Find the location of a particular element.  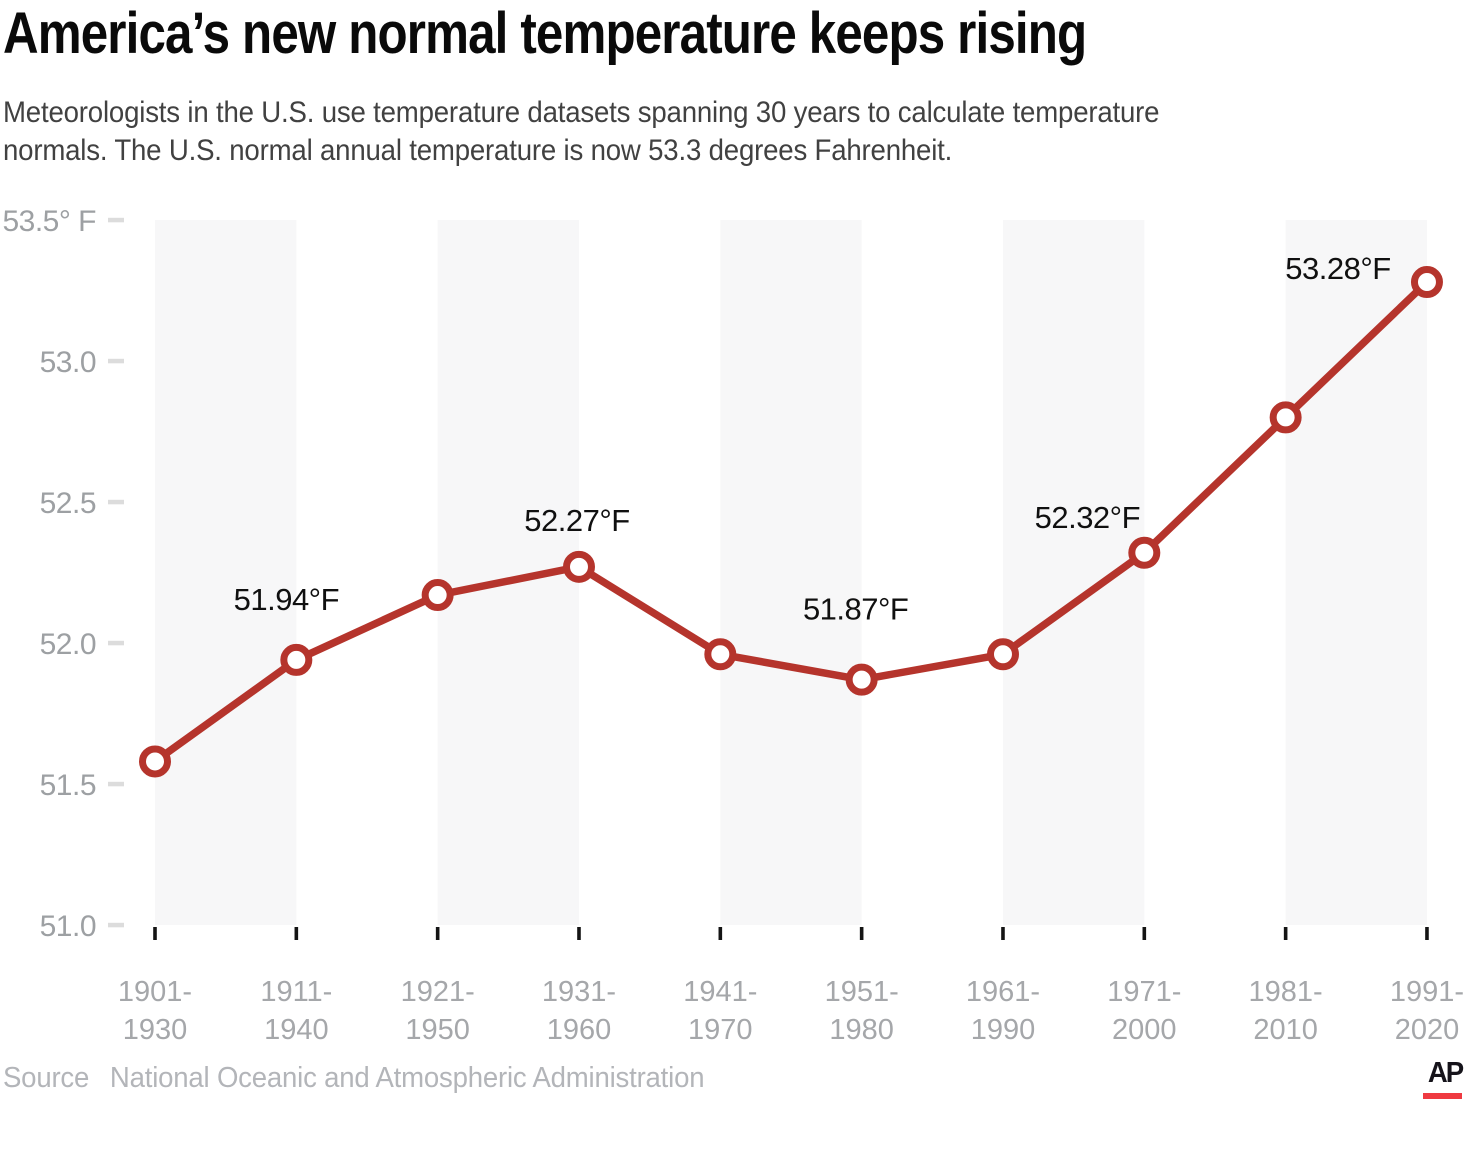

x-axis-label: 1961-1990 is located at coordinates (1003, 1011).